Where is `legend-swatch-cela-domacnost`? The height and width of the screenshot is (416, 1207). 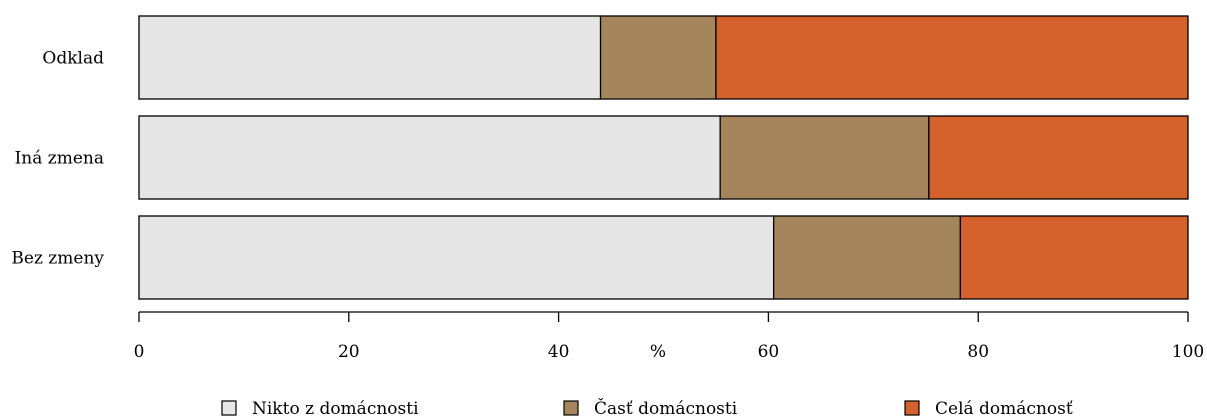
legend-swatch-cela-domacnost is located at coordinates (912, 408).